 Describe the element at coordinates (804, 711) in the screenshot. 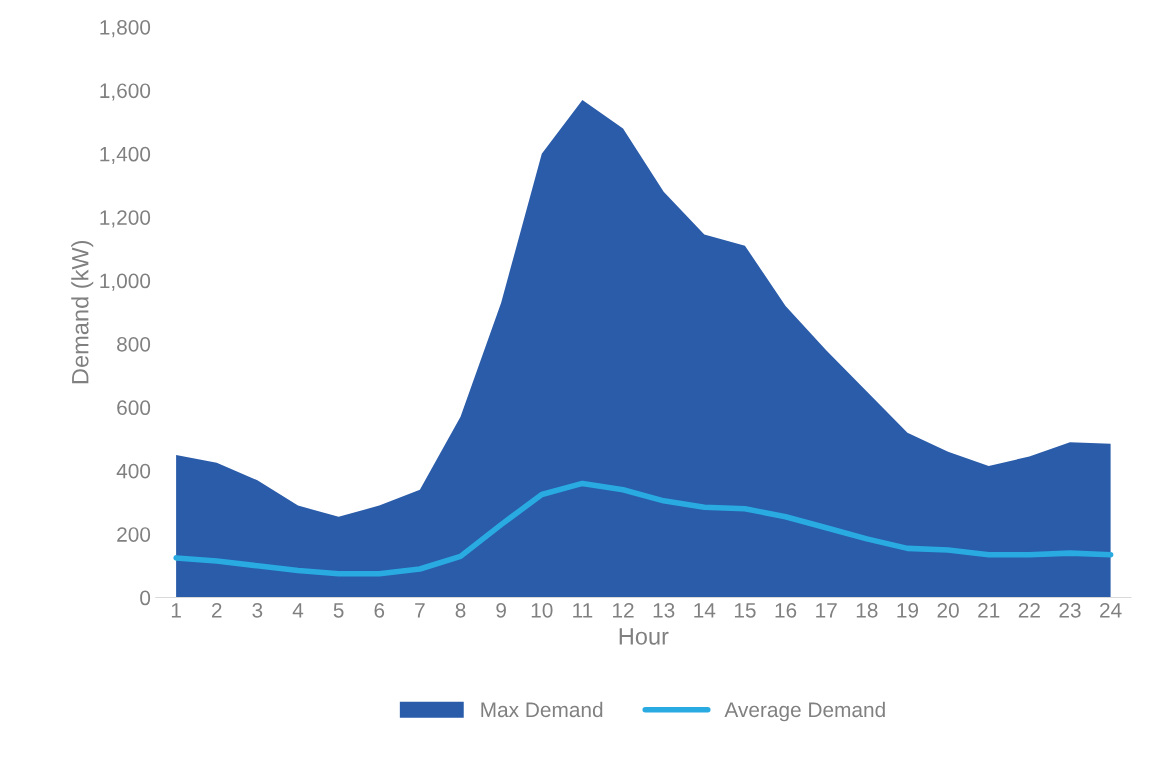

I see `legend-label: Average Demand` at that location.